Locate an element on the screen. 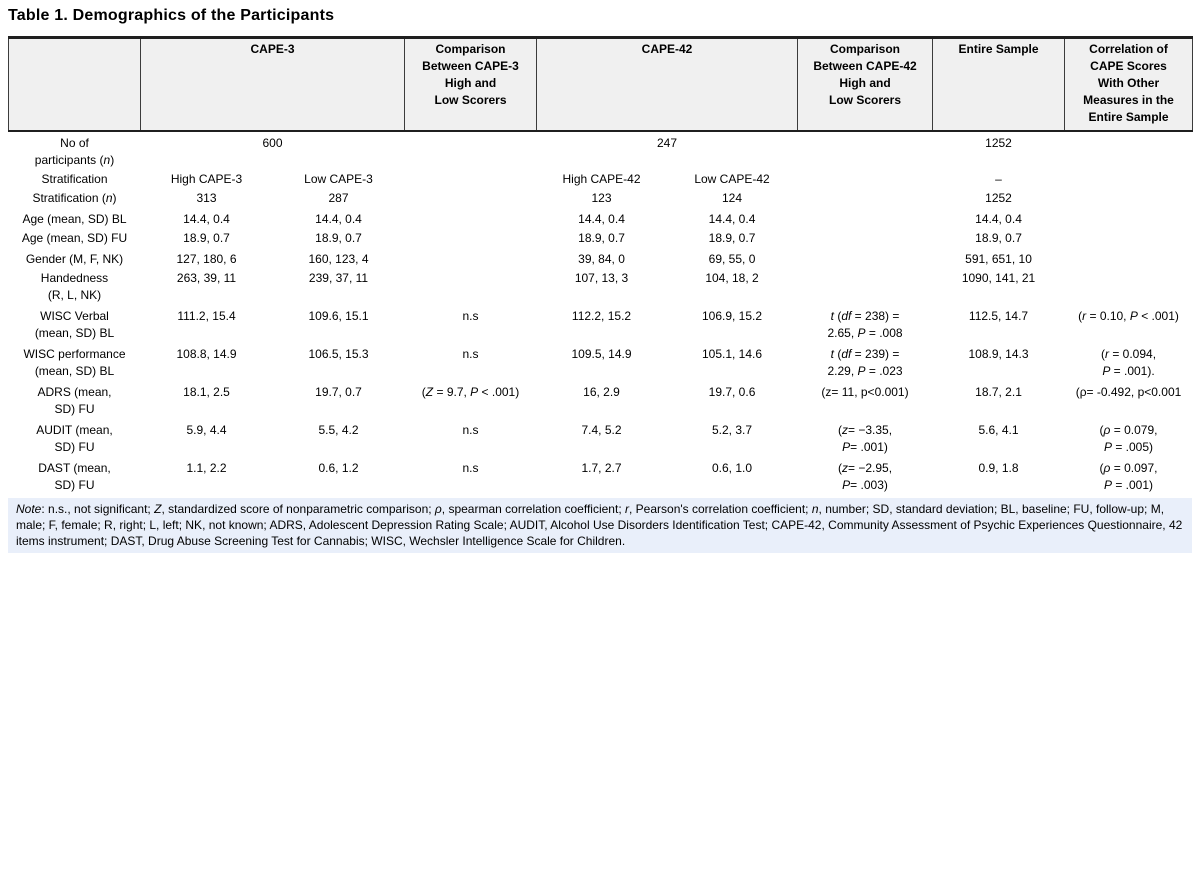 Image resolution: width=1200 pixels, height=879 pixels. cell-comparison-cape42: t (df = 239) = 2.29, P = .023 is located at coordinates (865, 363).